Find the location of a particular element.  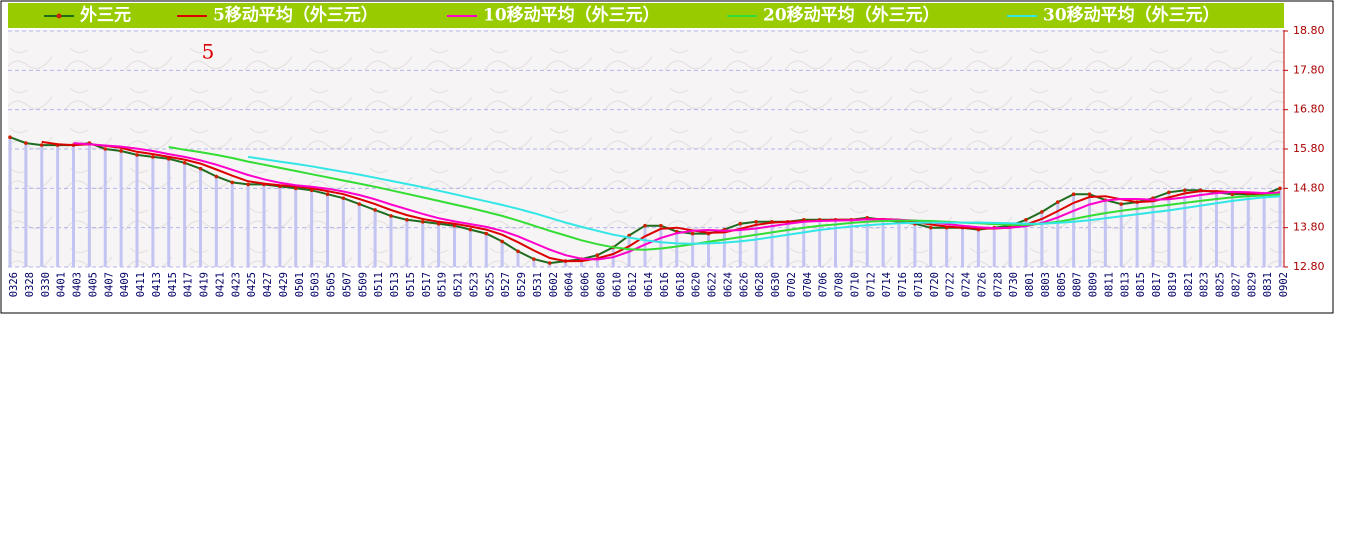

x-tick-label: 0427 is located at coordinates (268, 284).